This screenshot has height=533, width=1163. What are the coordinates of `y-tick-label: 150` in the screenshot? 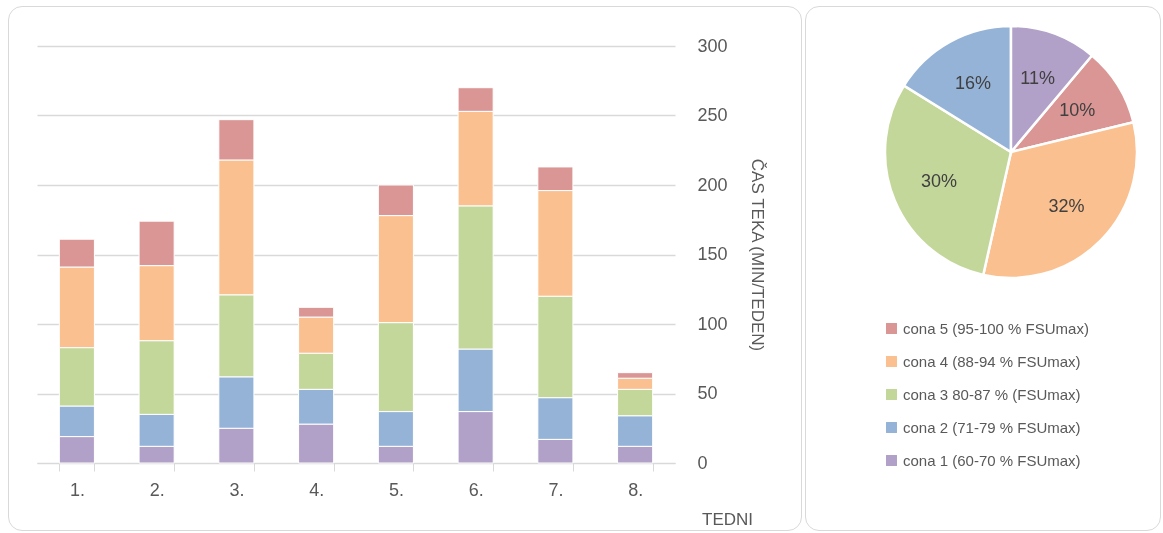 It's located at (712, 254).